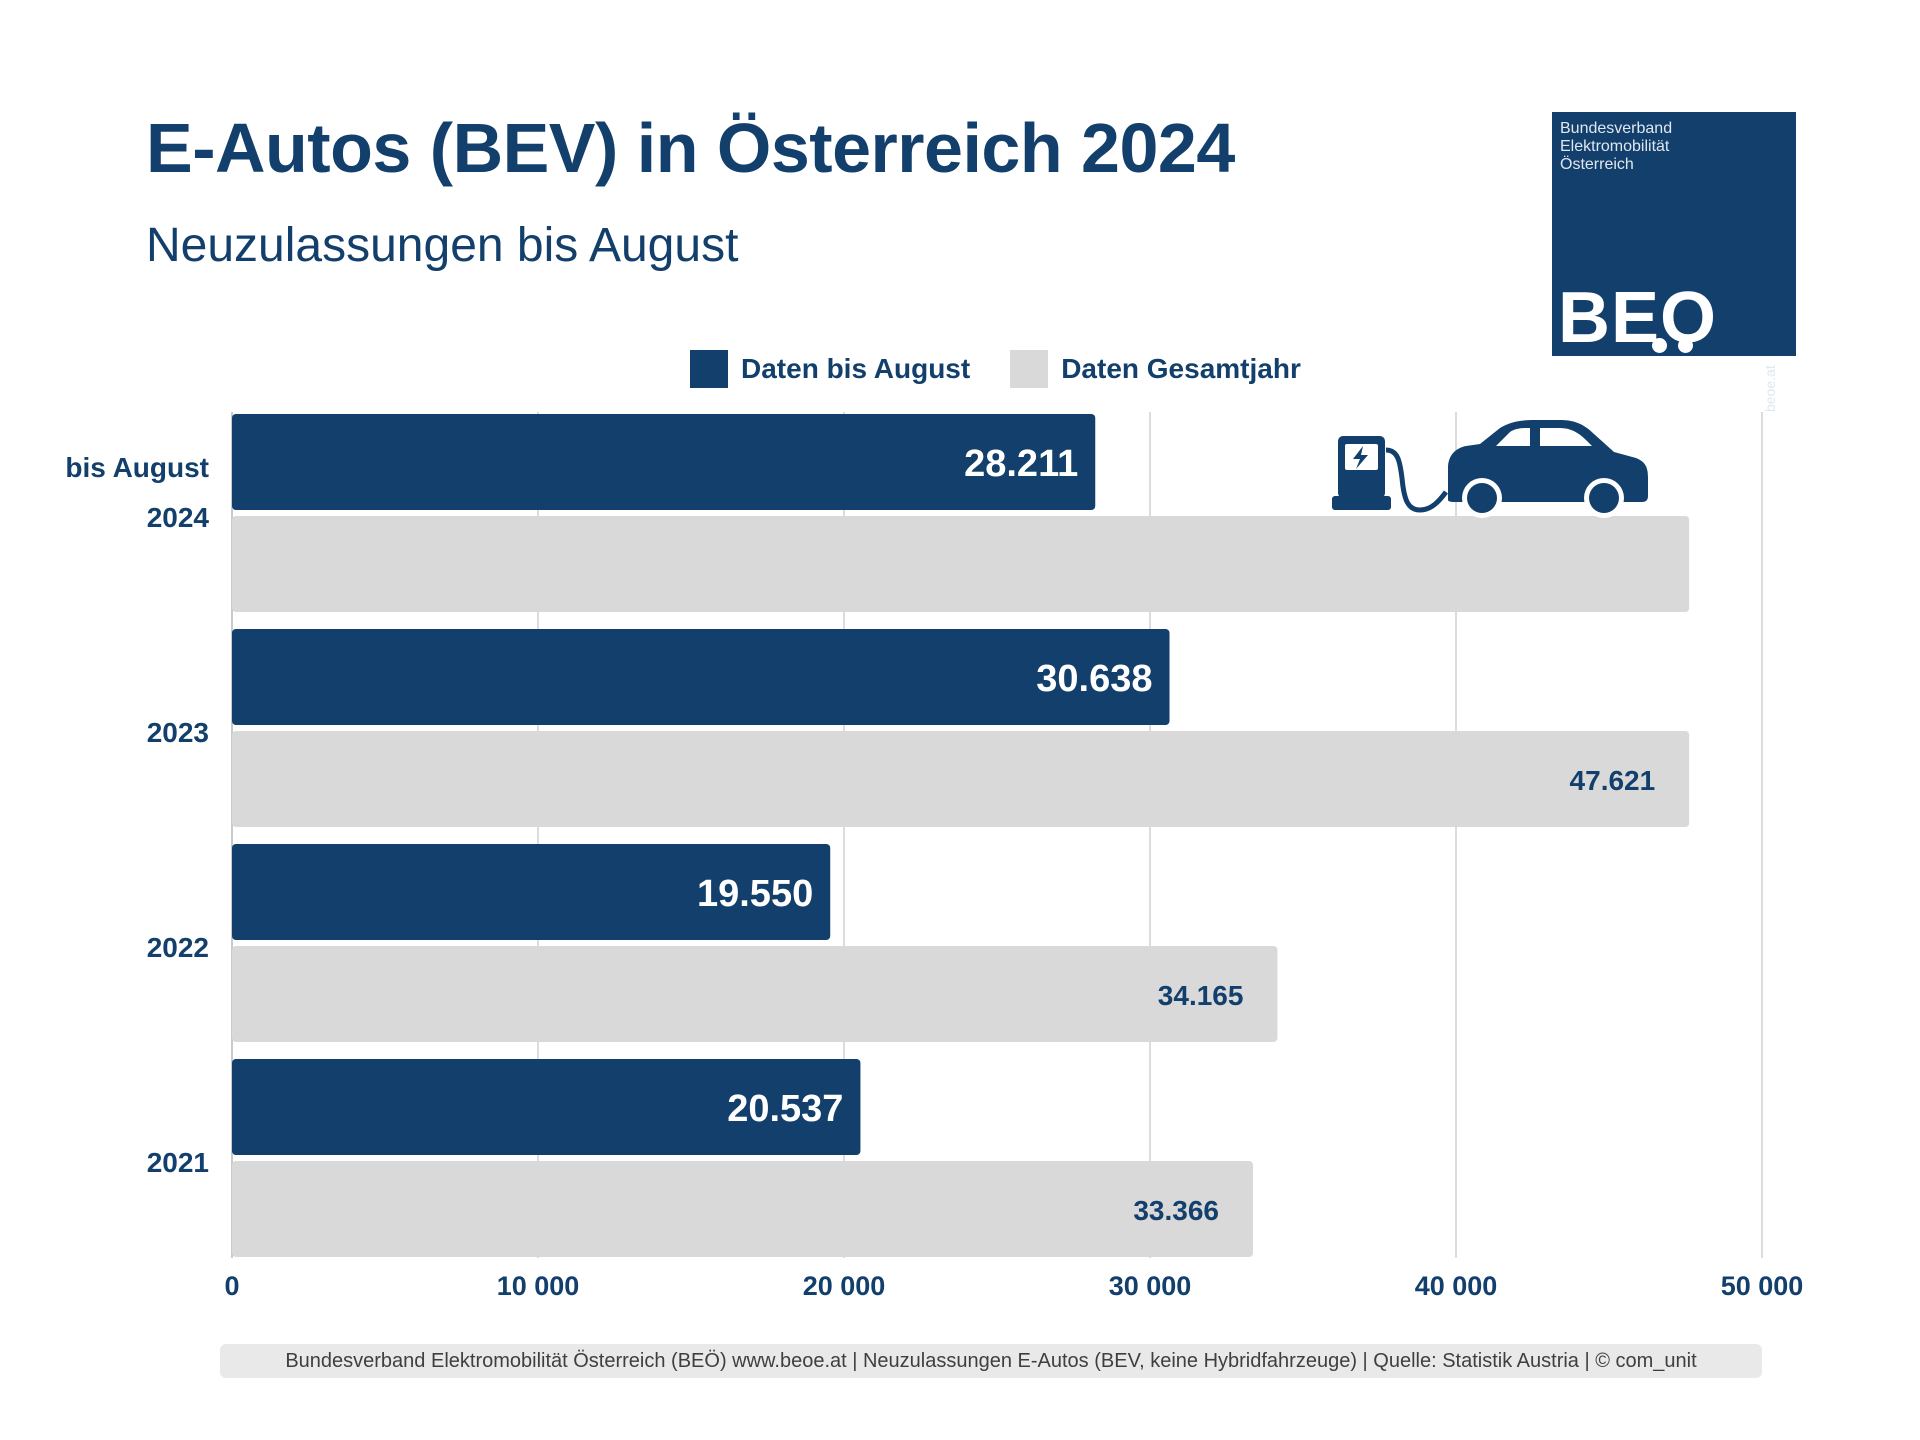  I want to click on bar-value-label: 20.537, so click(785, 1109).